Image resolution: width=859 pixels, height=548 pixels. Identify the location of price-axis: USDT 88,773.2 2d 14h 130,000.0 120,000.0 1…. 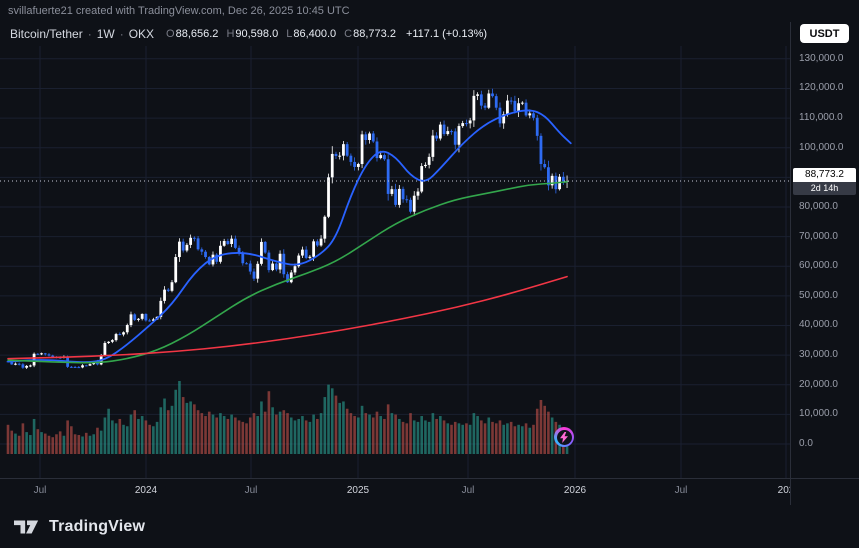
(825, 252).